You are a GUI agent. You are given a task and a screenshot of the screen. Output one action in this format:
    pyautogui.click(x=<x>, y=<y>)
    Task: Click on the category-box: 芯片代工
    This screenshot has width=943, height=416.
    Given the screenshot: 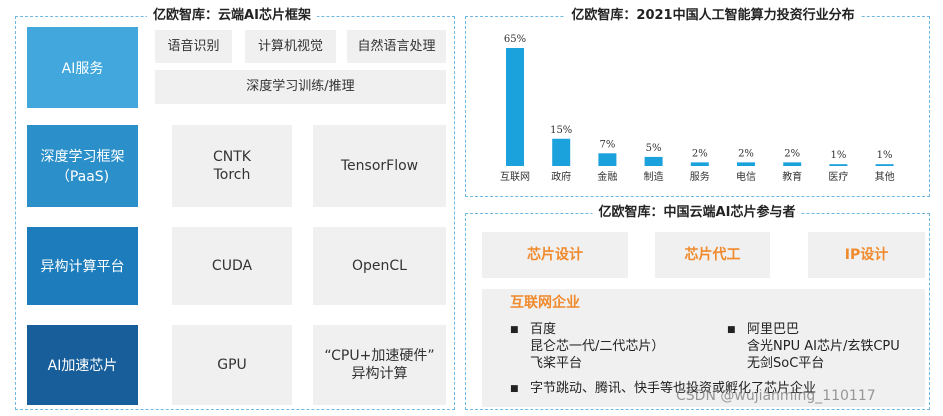 What is the action you would take?
    pyautogui.click(x=712, y=255)
    